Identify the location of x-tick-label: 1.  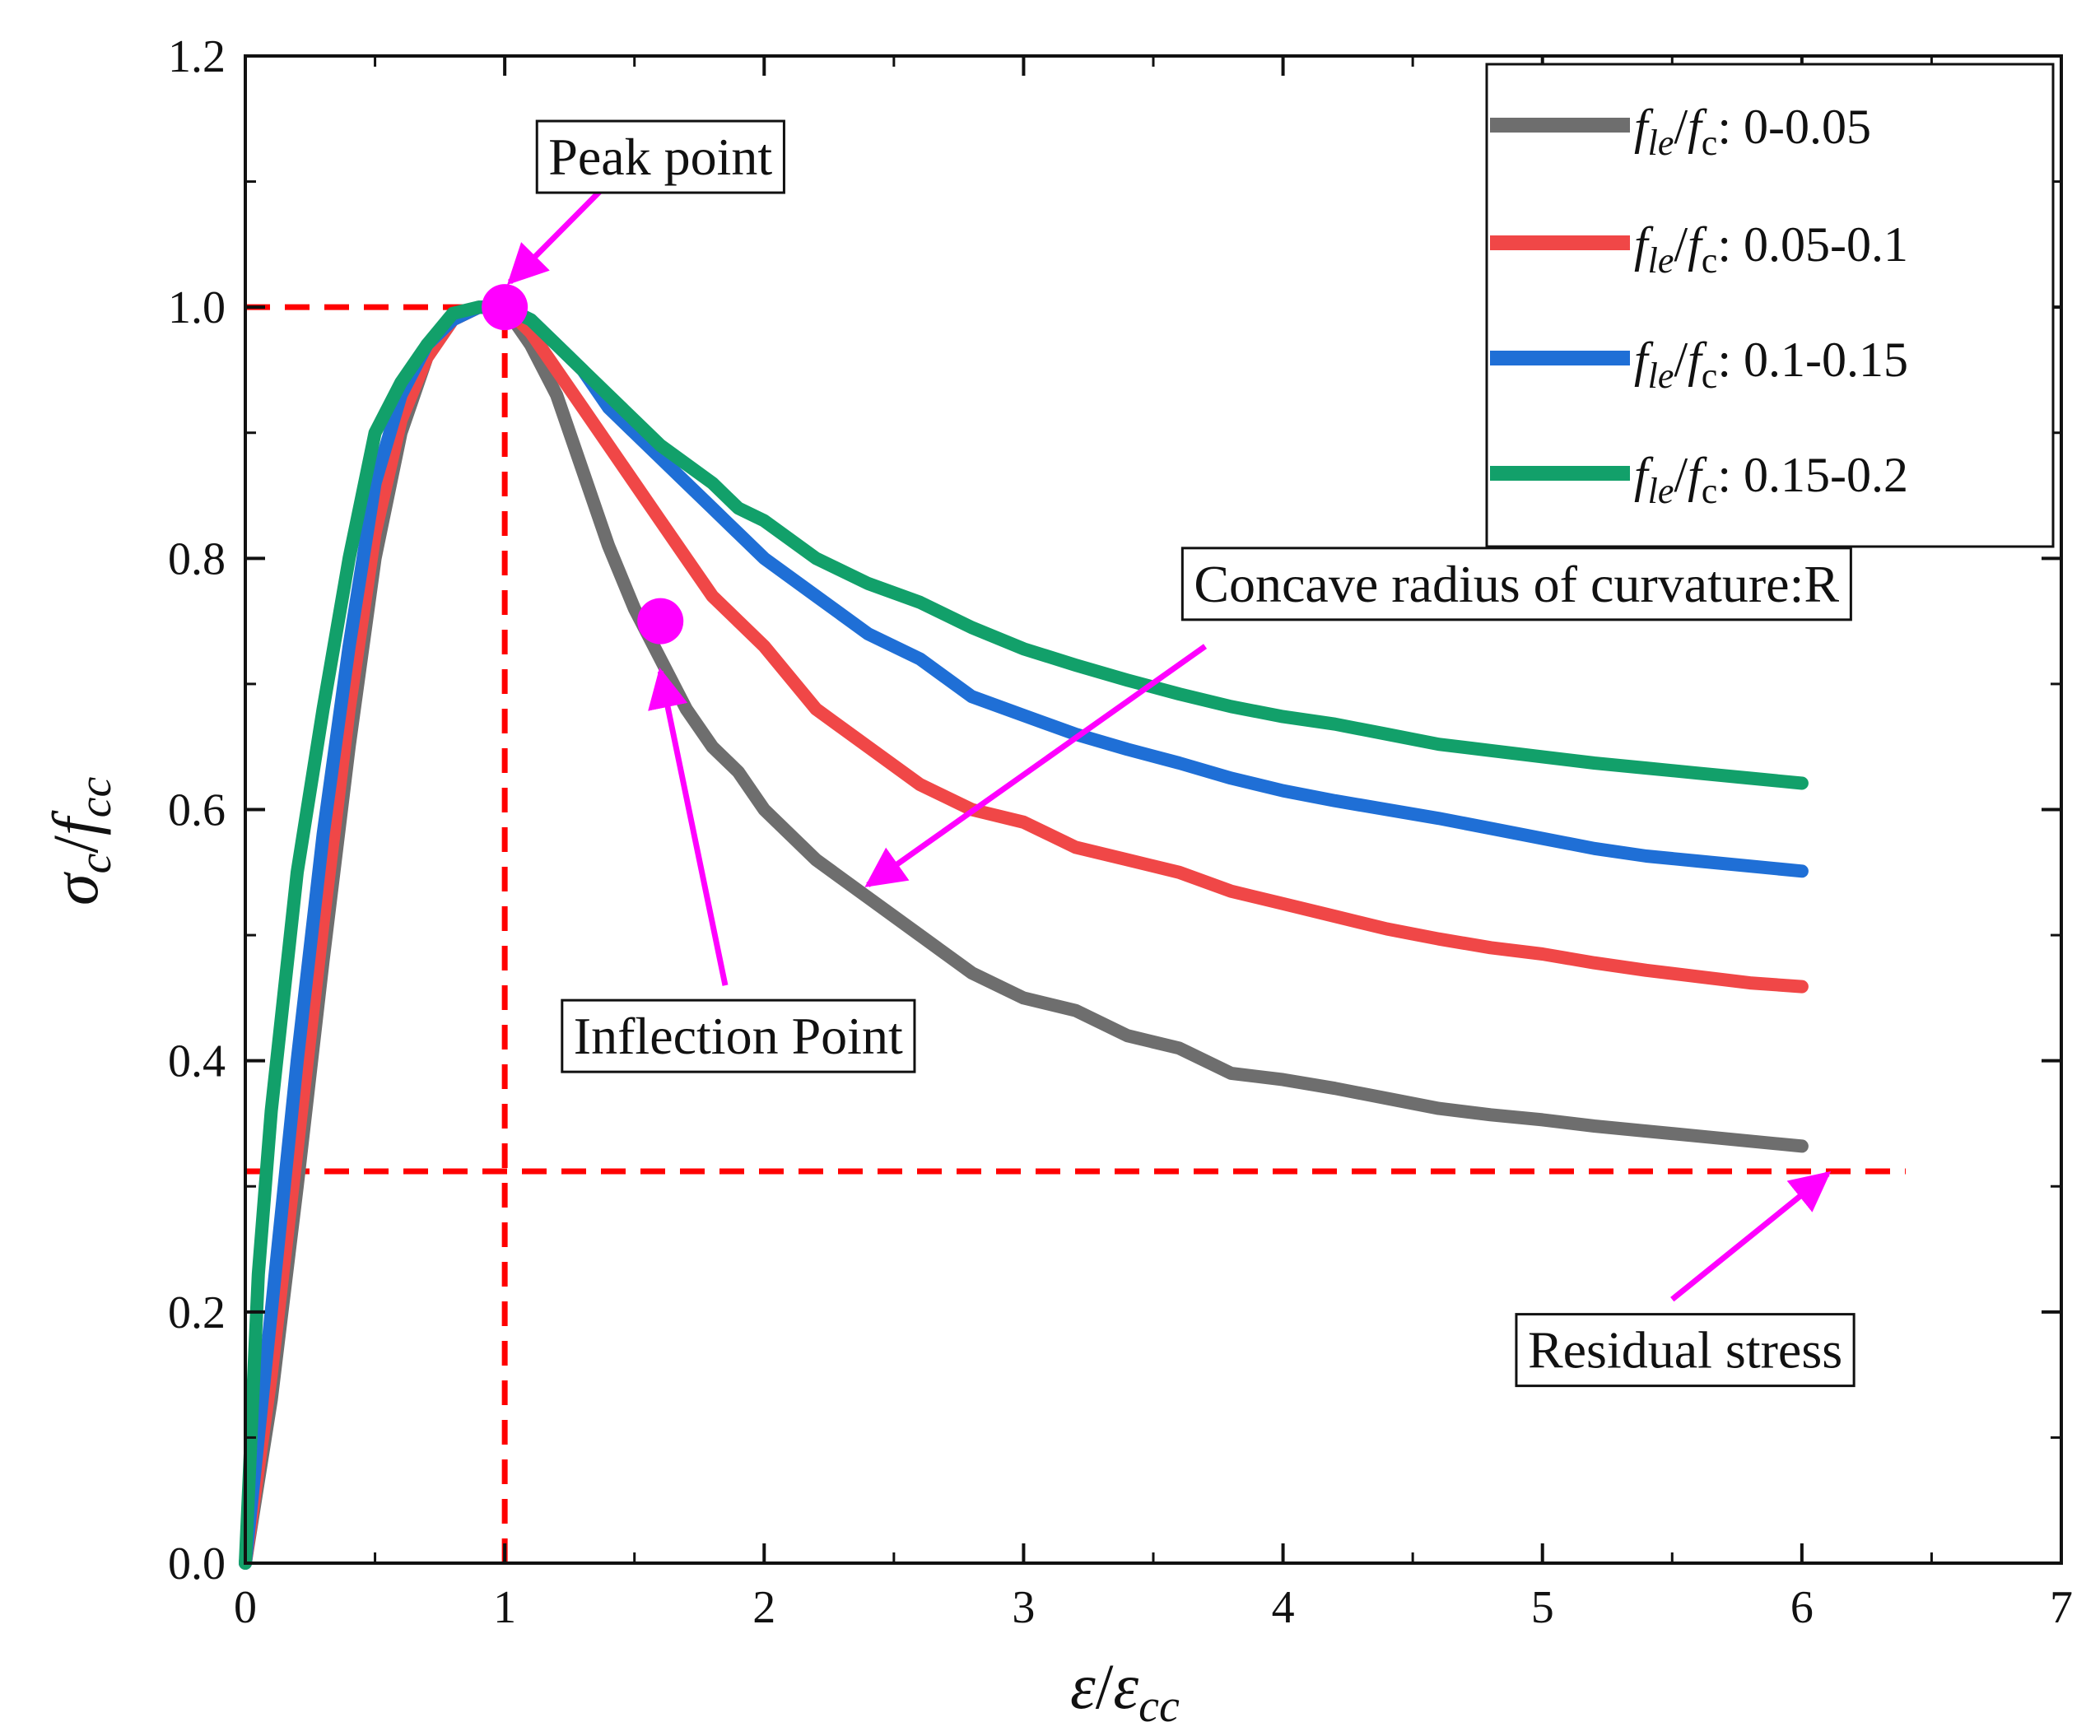
(504, 1607).